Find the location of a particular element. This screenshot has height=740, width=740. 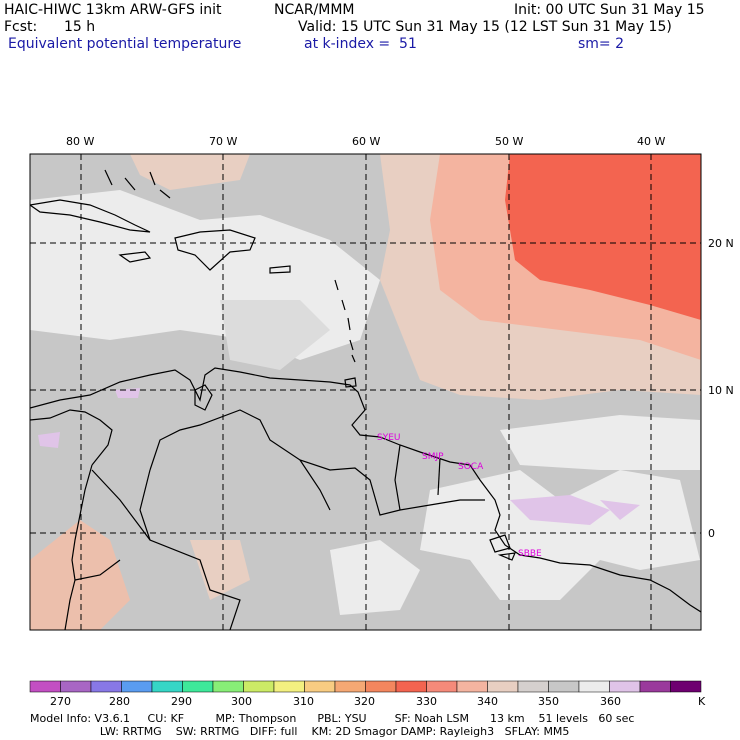

trinidad-coast is located at coordinates (350, 382).